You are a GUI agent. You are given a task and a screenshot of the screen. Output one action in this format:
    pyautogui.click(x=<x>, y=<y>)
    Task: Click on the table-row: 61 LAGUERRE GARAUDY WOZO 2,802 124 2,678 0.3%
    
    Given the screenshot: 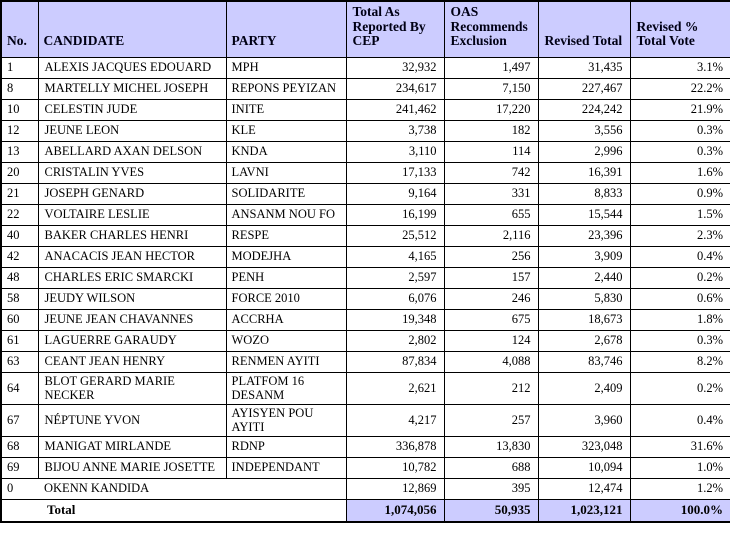 What is the action you would take?
    pyautogui.click(x=365, y=340)
    